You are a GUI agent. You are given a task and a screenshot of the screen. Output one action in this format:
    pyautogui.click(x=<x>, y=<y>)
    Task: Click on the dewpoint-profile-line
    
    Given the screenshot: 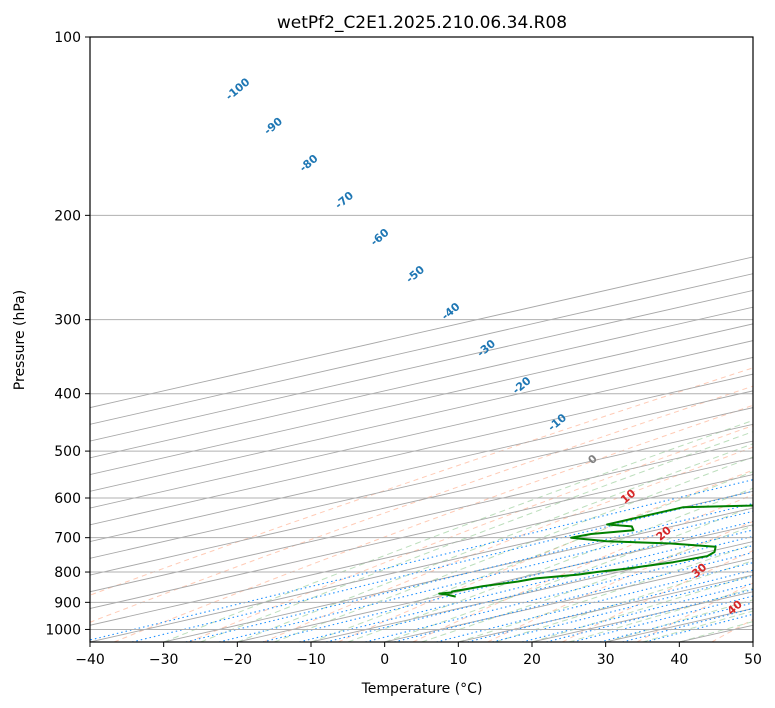 What is the action you would take?
    pyautogui.click(x=595, y=551)
    